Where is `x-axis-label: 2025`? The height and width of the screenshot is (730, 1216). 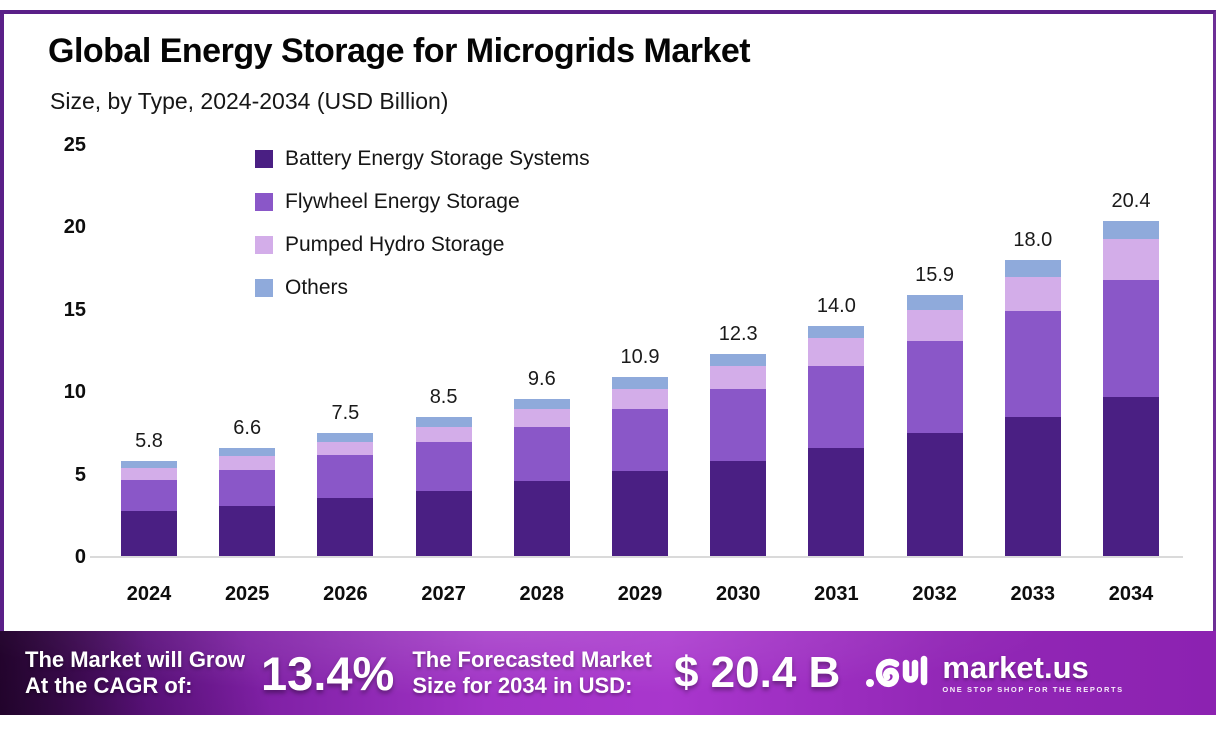 x-axis-label: 2025 is located at coordinates (247, 594).